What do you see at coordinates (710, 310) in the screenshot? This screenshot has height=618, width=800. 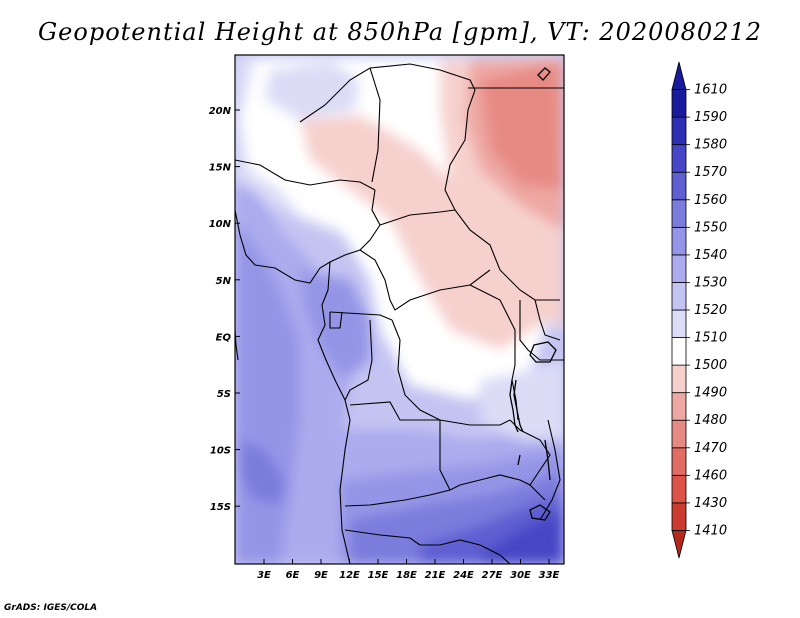 I see `colorbar-label: 1520` at bounding box center [710, 310].